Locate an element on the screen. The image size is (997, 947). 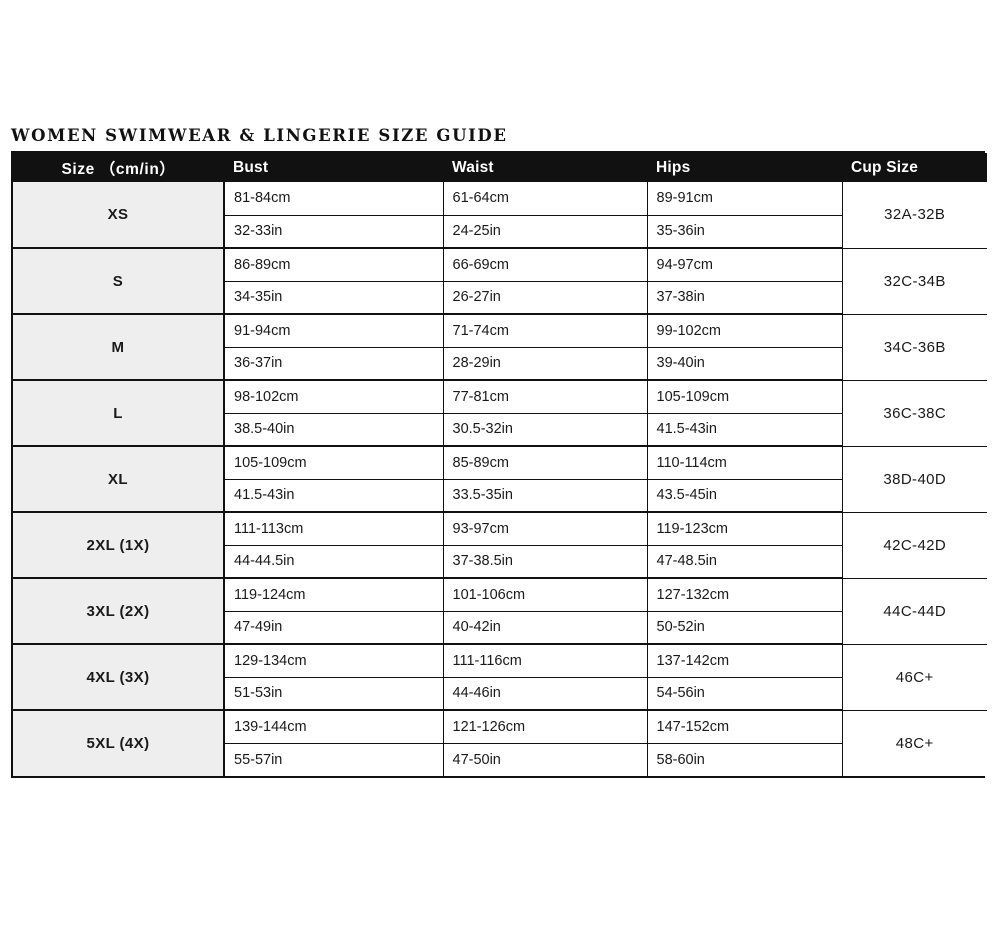
measure-cell-bust-cm: 111-113cm is located at coordinates (333, 529).